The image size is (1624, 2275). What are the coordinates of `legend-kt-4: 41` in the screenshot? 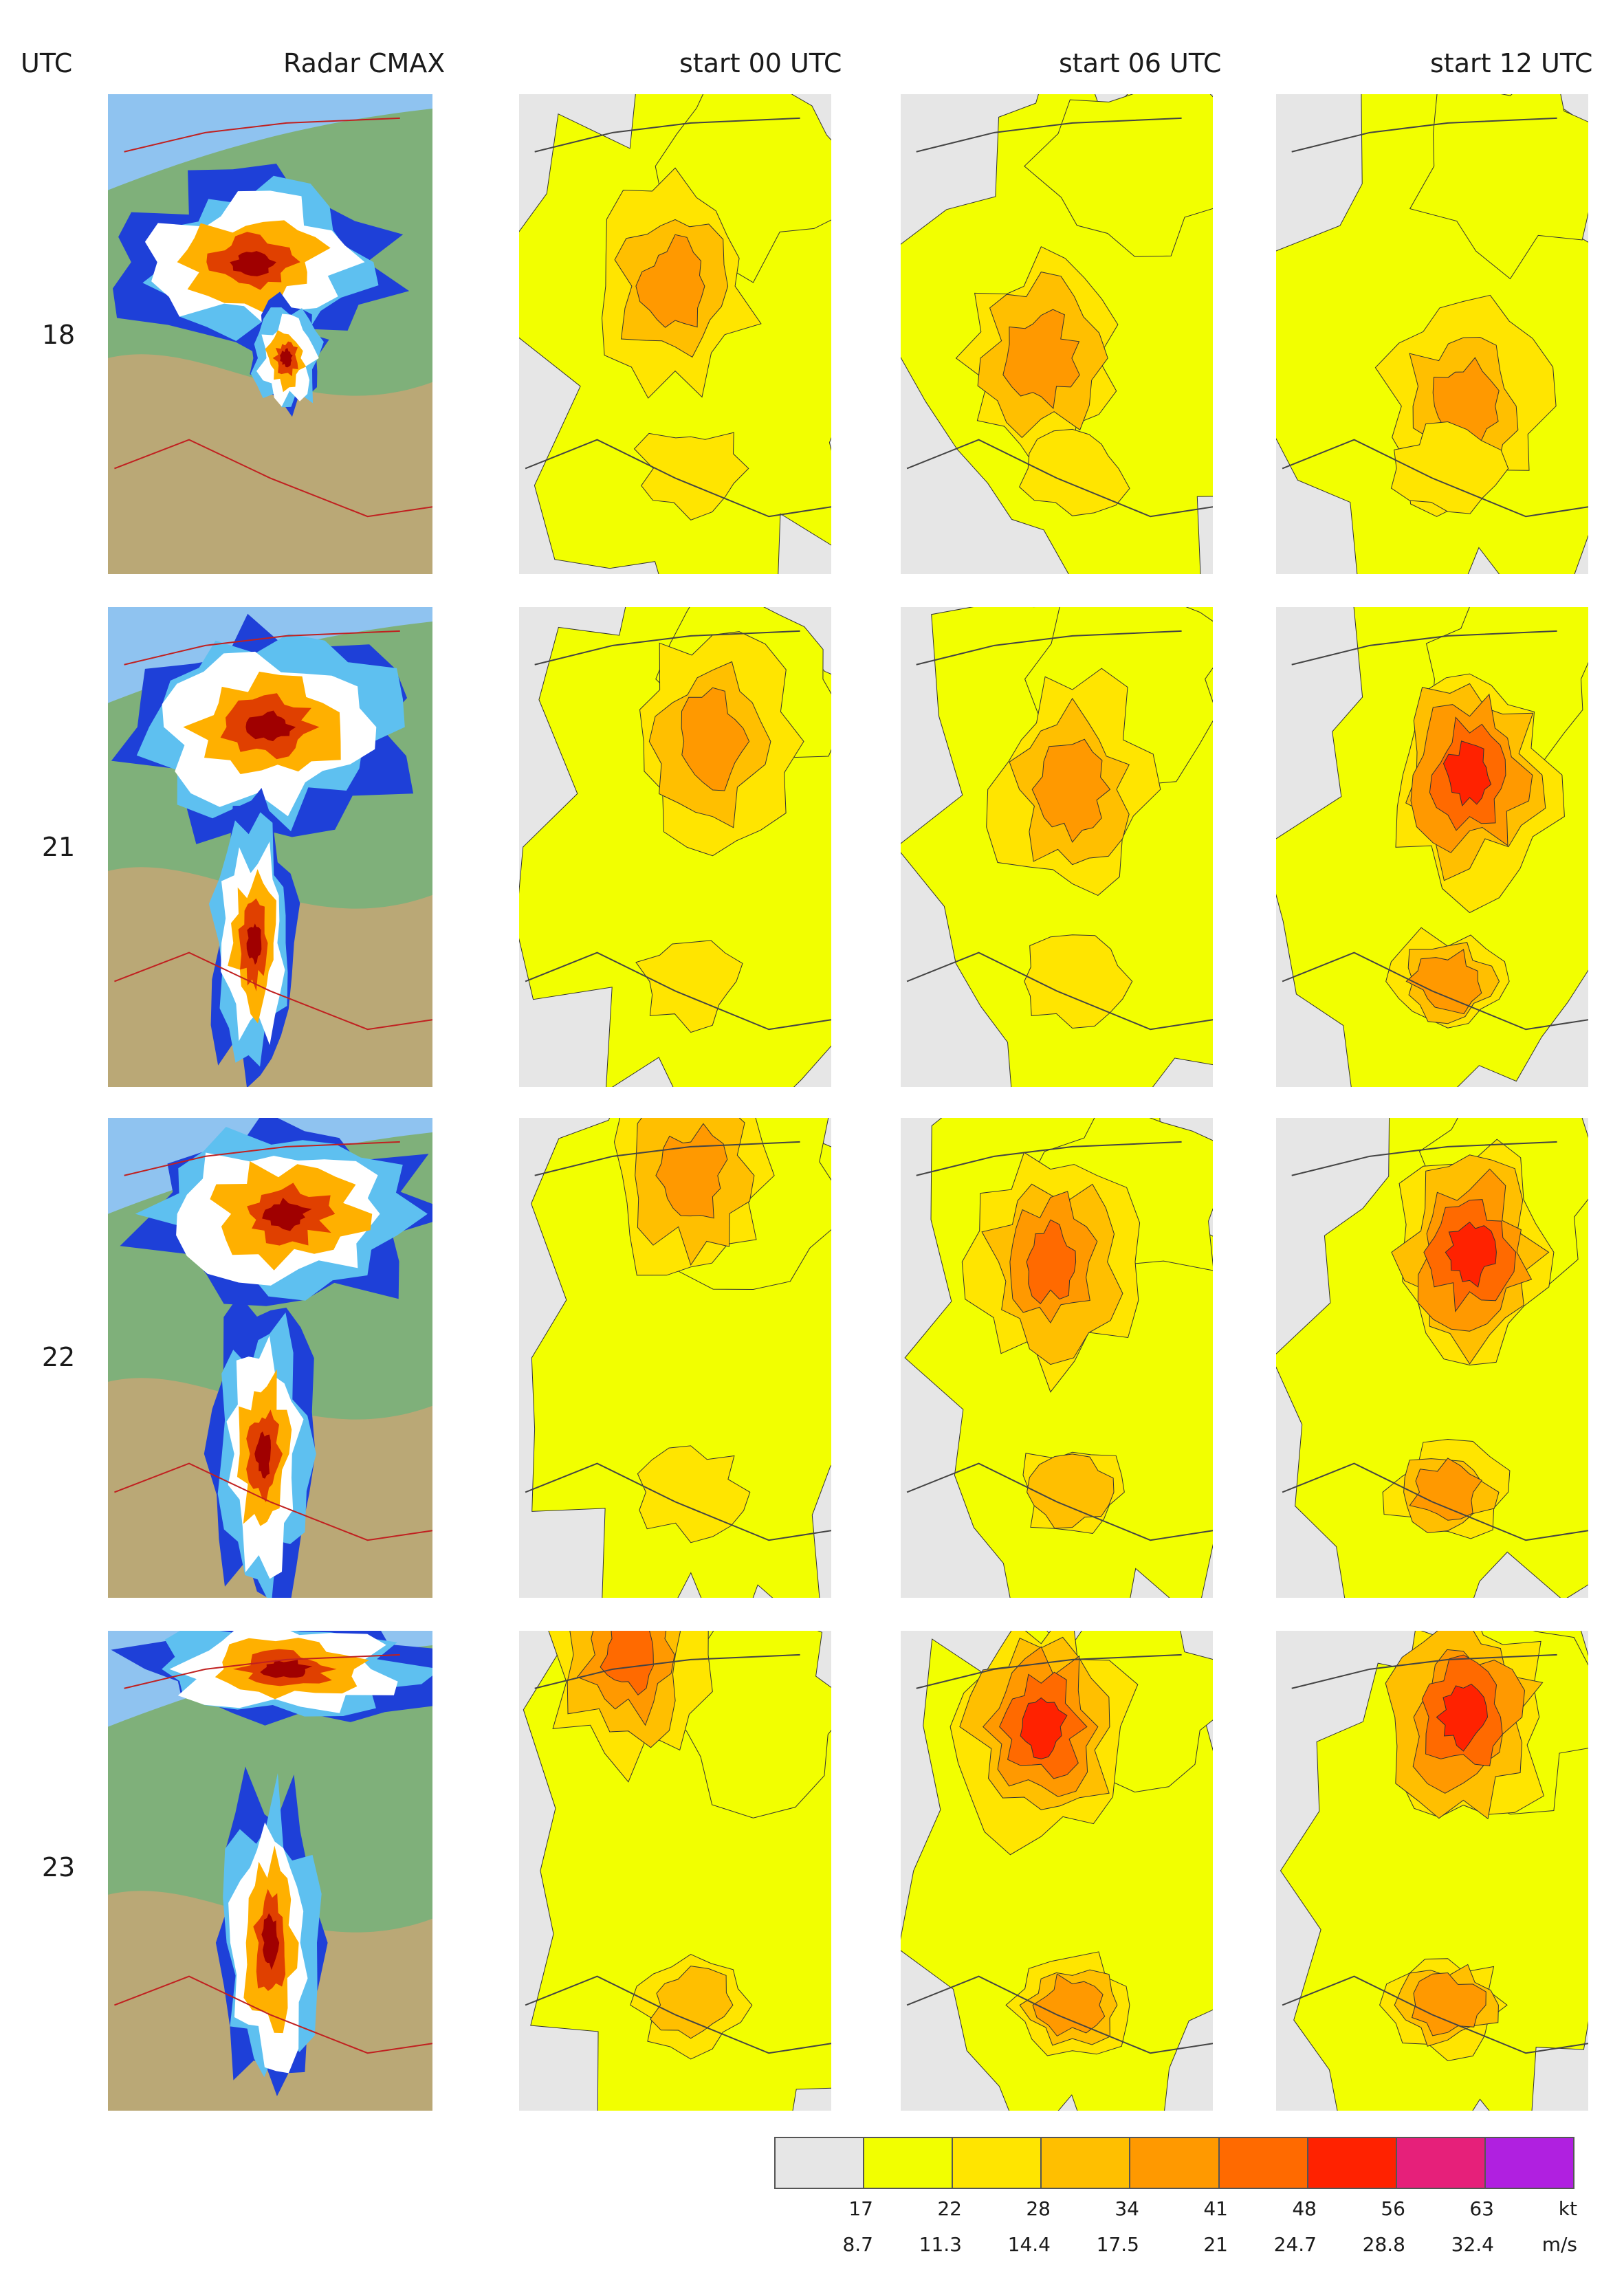 It's located at (1215, 2208).